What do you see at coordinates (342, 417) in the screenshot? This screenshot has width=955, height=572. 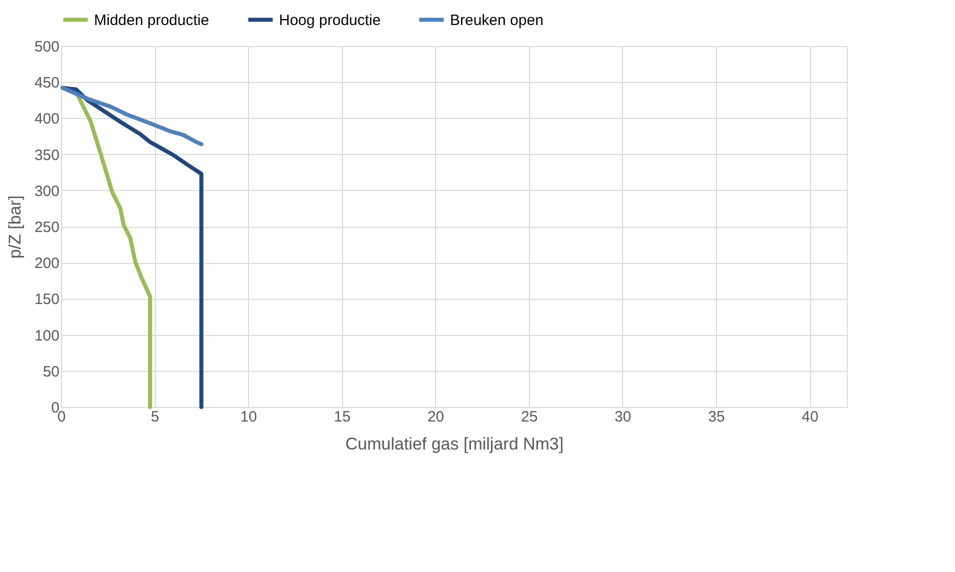 I see `x-tick-label: 15` at bounding box center [342, 417].